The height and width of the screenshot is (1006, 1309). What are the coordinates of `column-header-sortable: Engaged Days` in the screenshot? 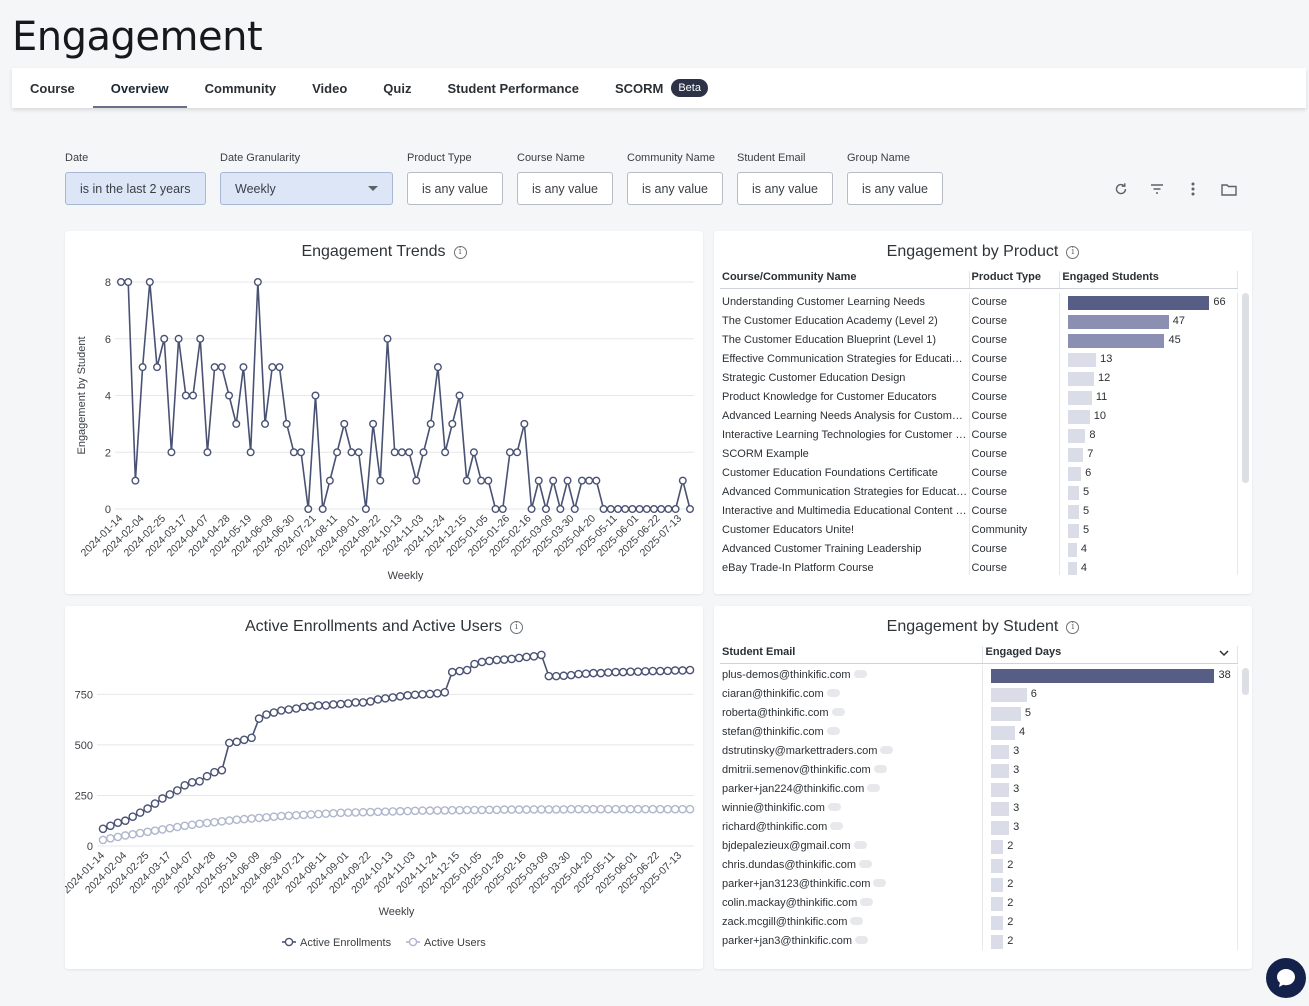 It's located at (1110, 654).